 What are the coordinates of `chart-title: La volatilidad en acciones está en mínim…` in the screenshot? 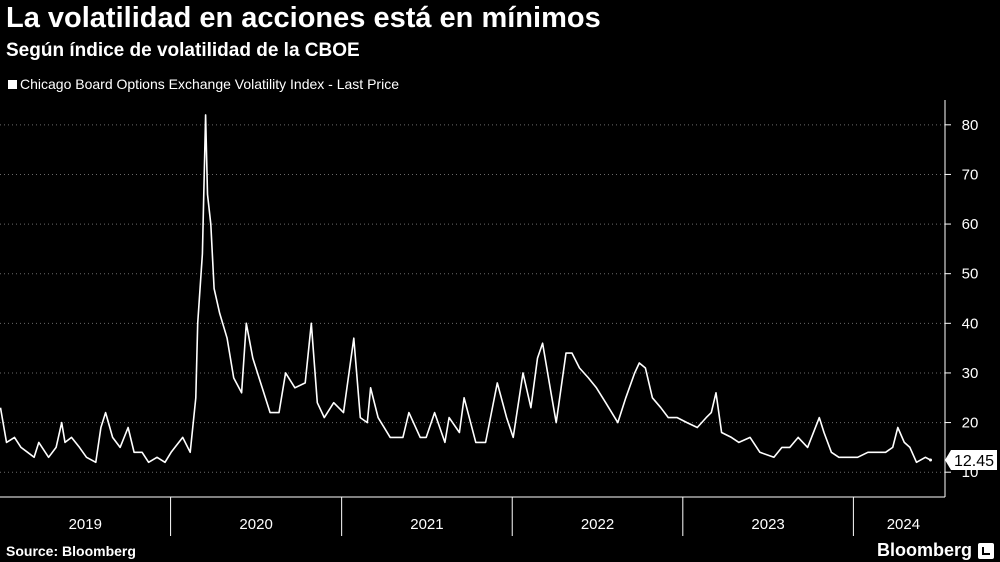 It's located at (303, 18).